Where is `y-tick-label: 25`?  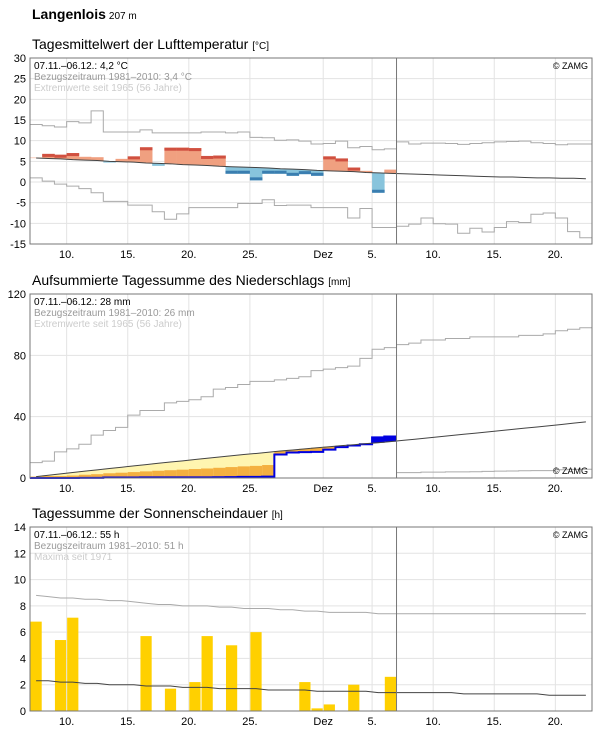
y-tick-label: 25 is located at coordinates (20, 80).